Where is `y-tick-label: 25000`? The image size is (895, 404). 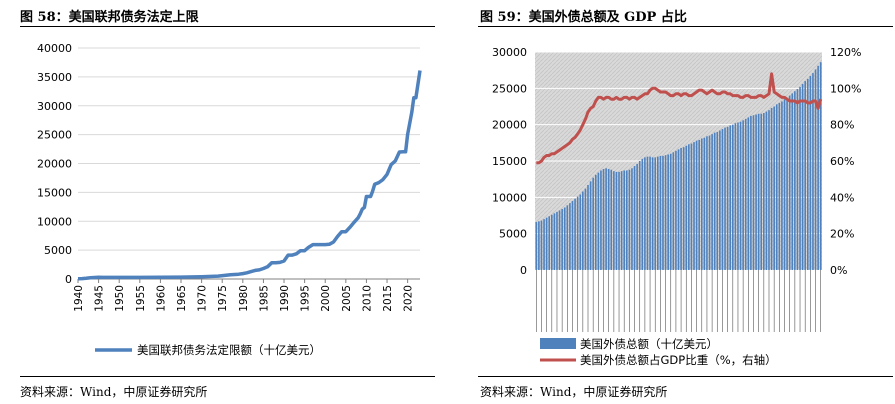
y-tick-label: 25000 is located at coordinates (54, 135).